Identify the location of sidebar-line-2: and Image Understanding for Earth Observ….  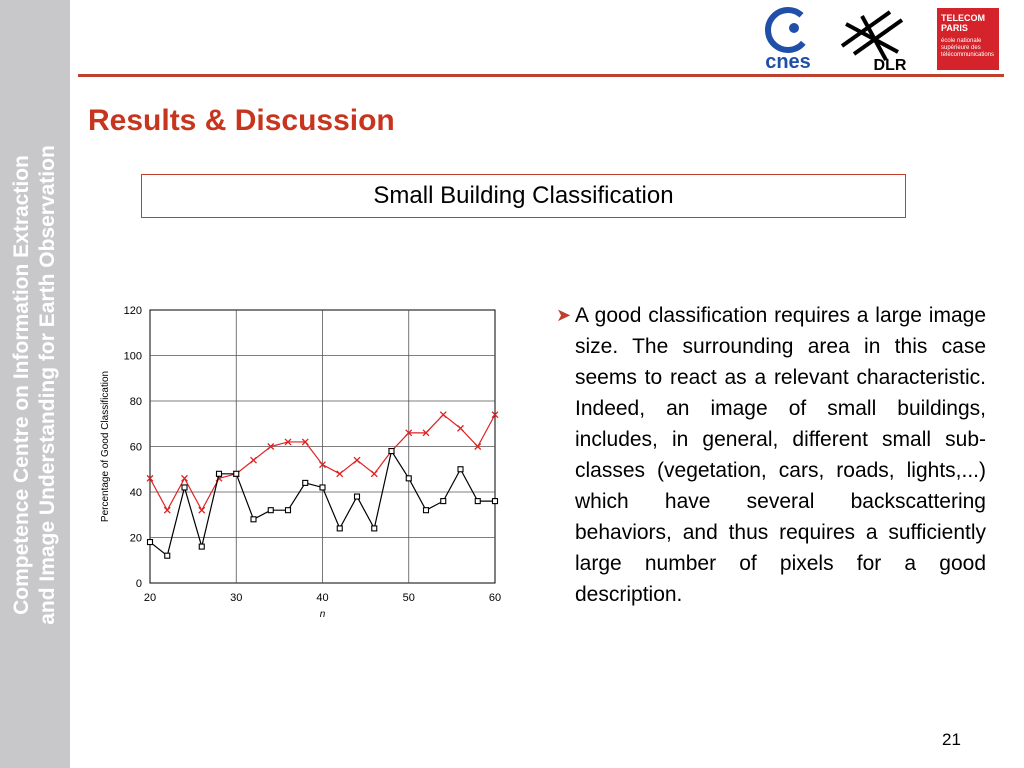
(47, 385).